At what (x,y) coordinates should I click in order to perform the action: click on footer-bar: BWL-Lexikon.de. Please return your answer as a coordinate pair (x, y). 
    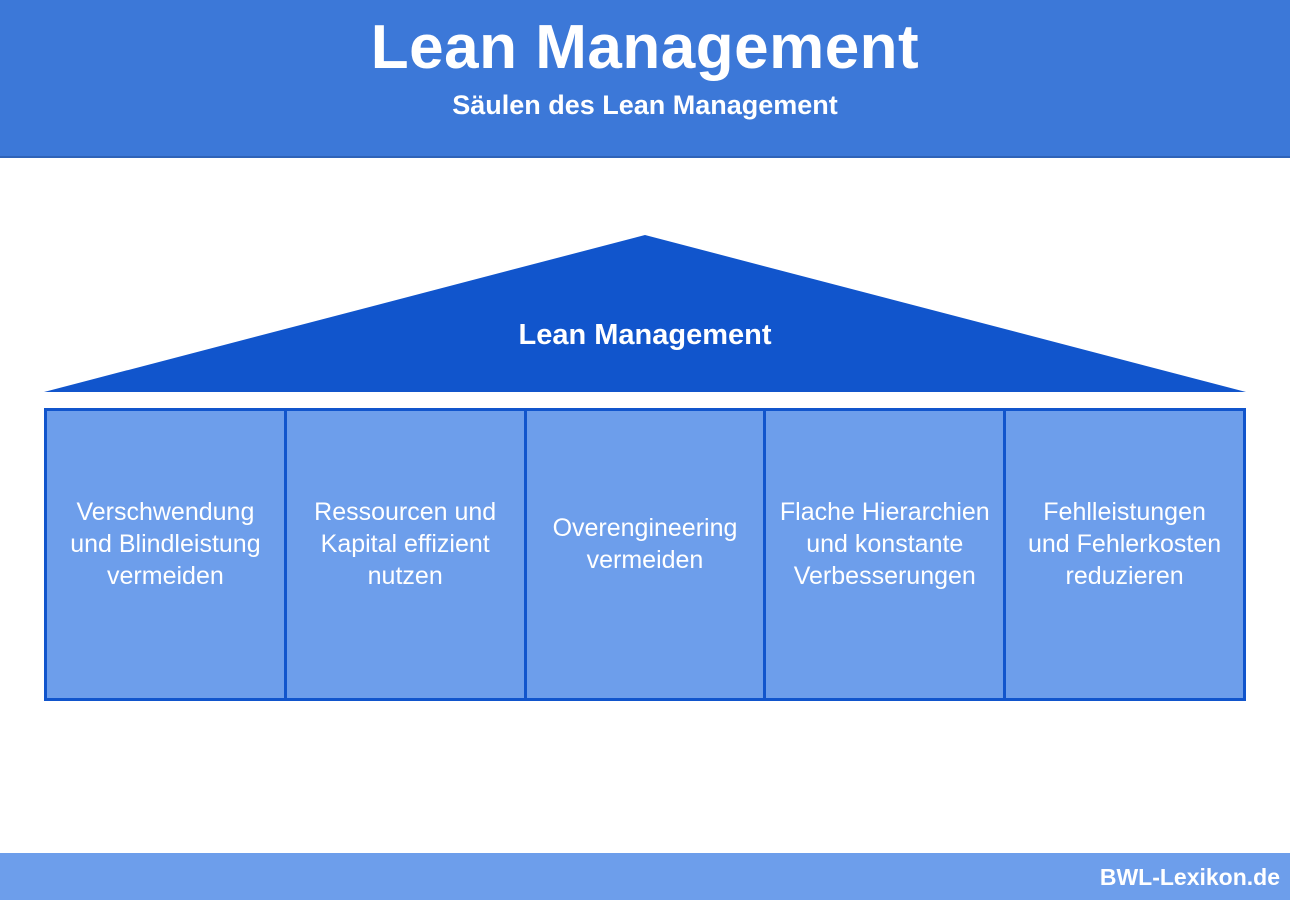
    Looking at the image, I should click on (645, 876).